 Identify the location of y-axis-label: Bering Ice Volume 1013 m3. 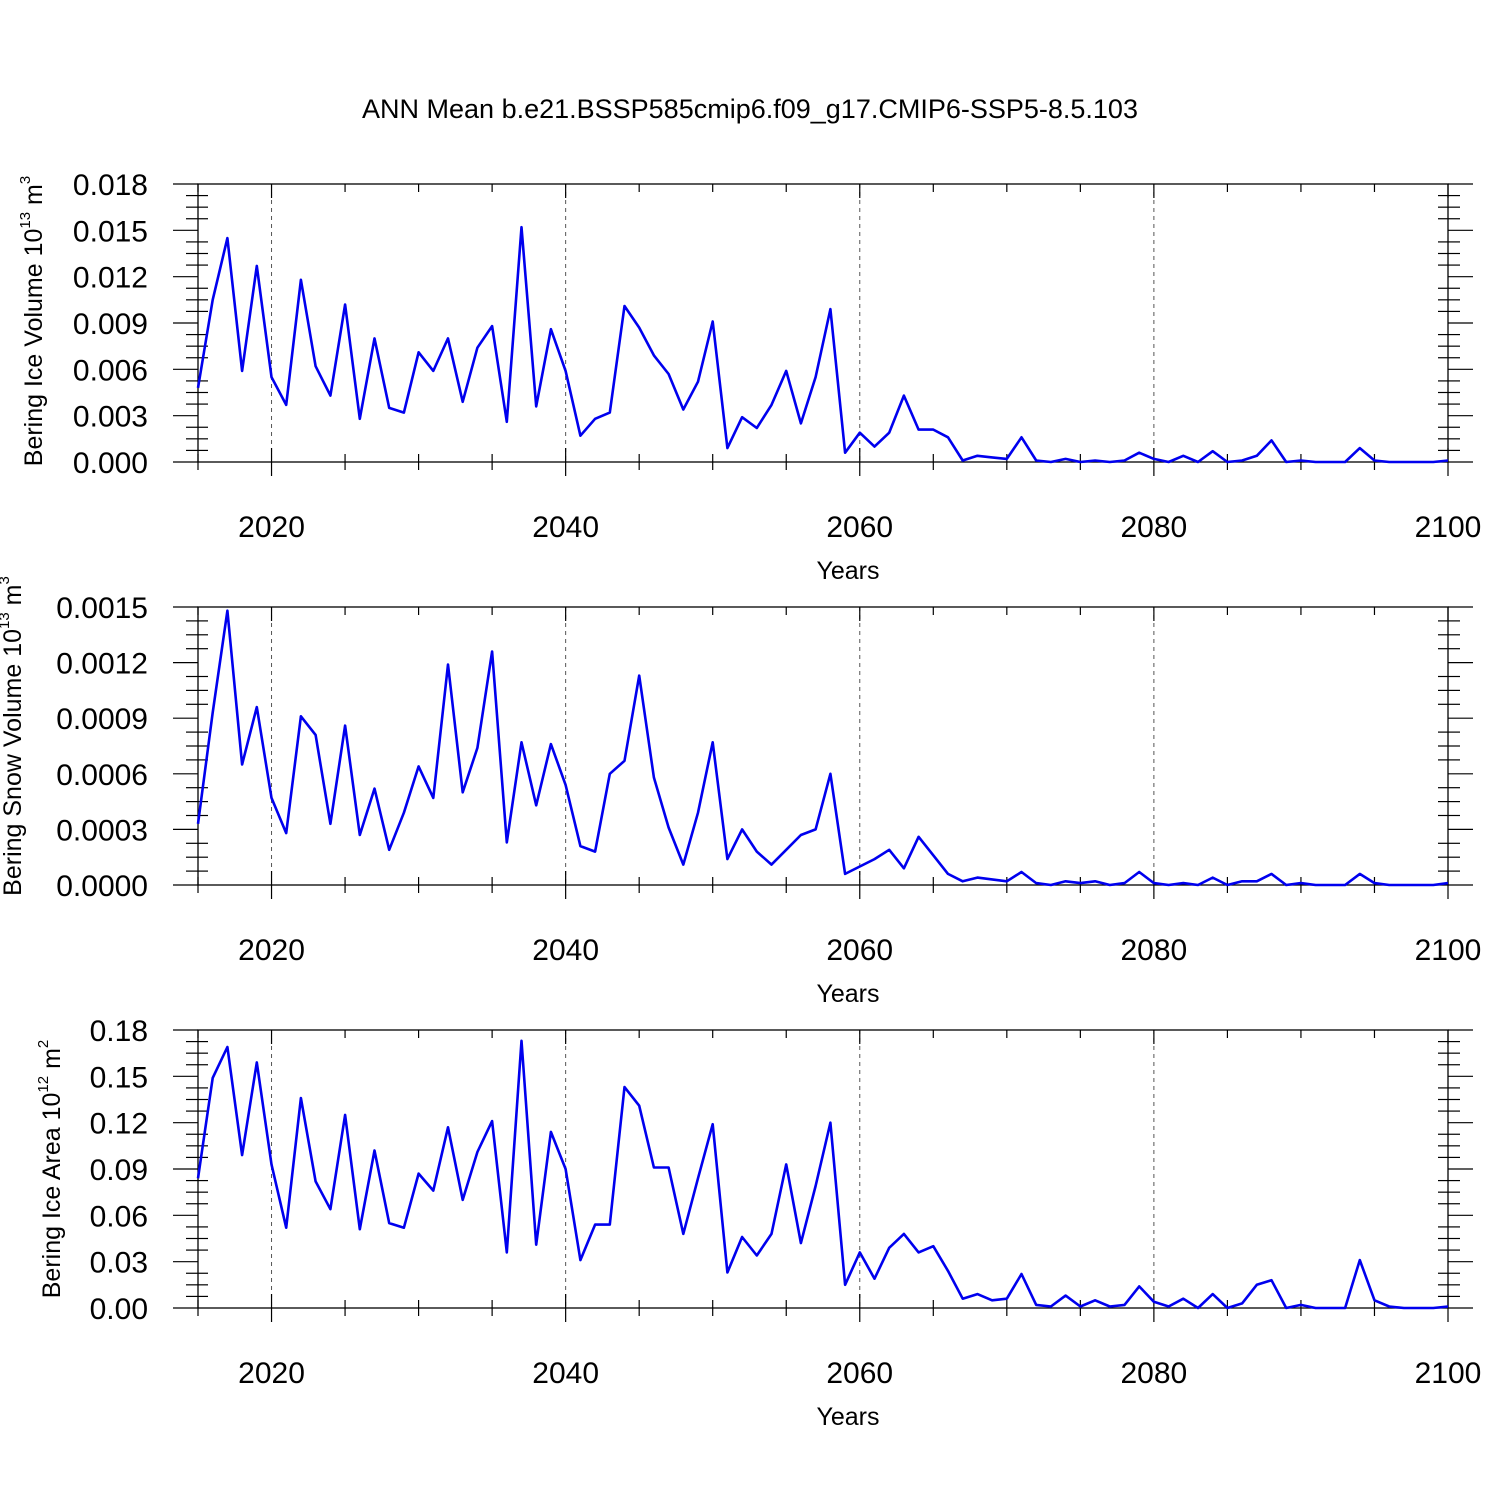
(32, 321).